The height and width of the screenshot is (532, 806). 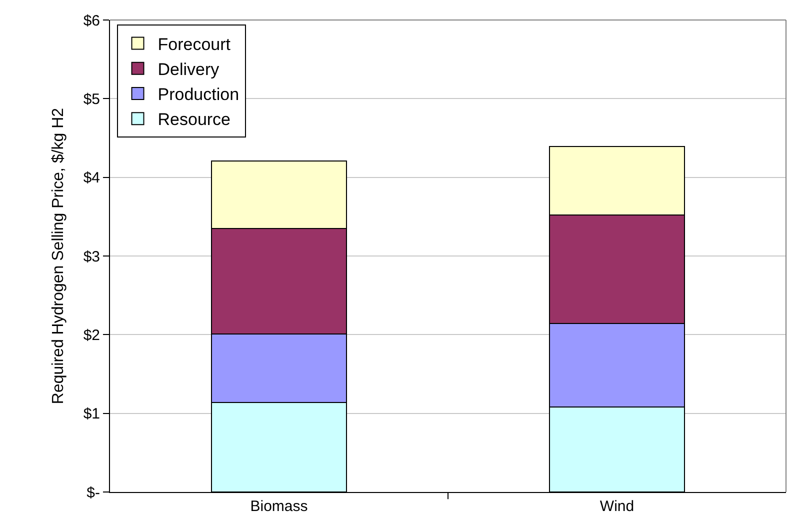 I want to click on y-tick-label: $1, so click(x=91, y=414).